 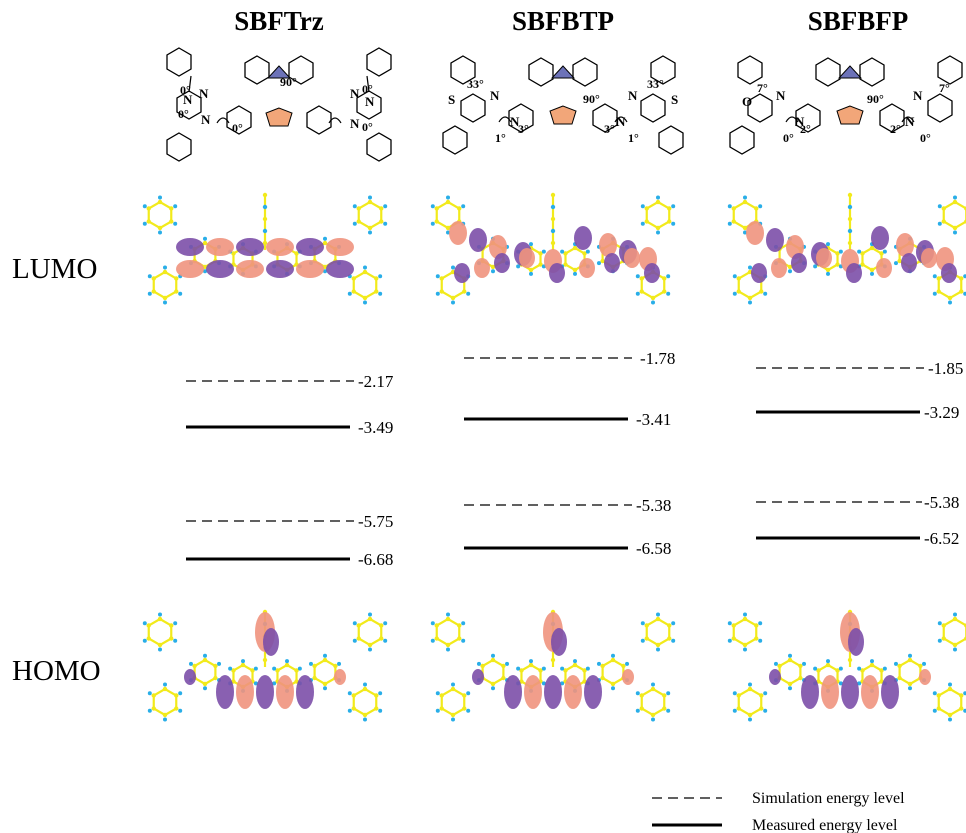 I want to click on angle-label: 0°, so click(x=367, y=127).